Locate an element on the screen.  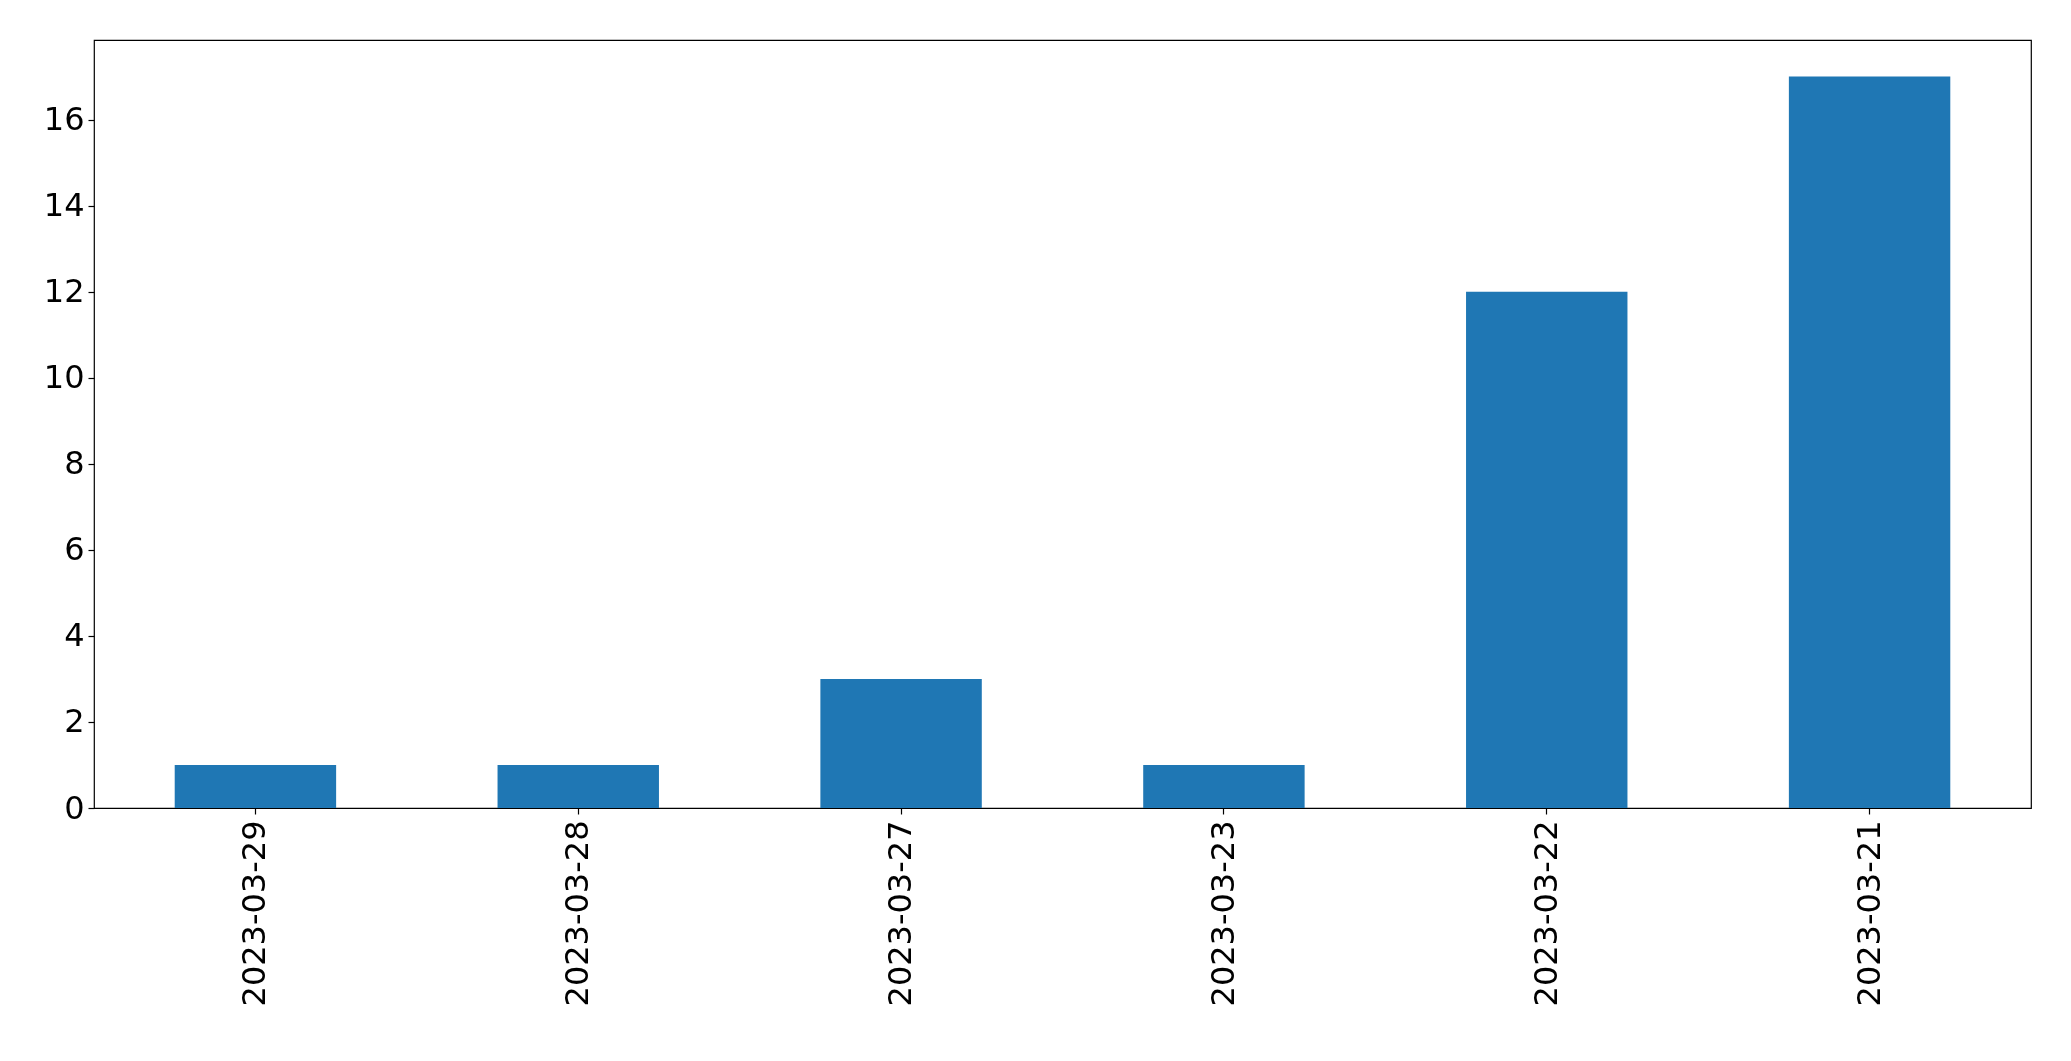
x-tick-label: 2023-03-28 is located at coordinates (577, 913).